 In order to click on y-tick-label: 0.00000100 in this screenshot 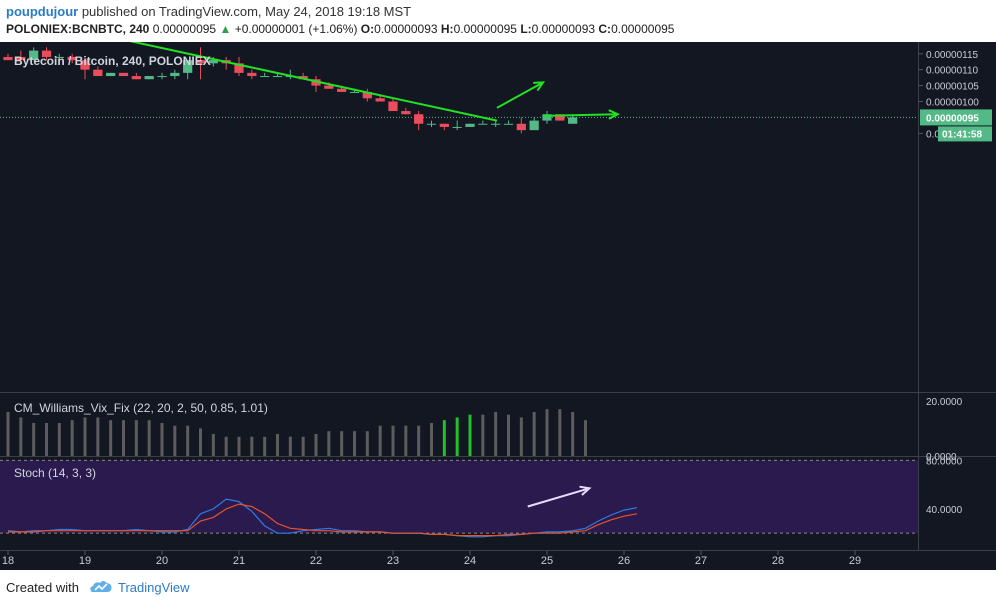, I will do `click(952, 103)`.